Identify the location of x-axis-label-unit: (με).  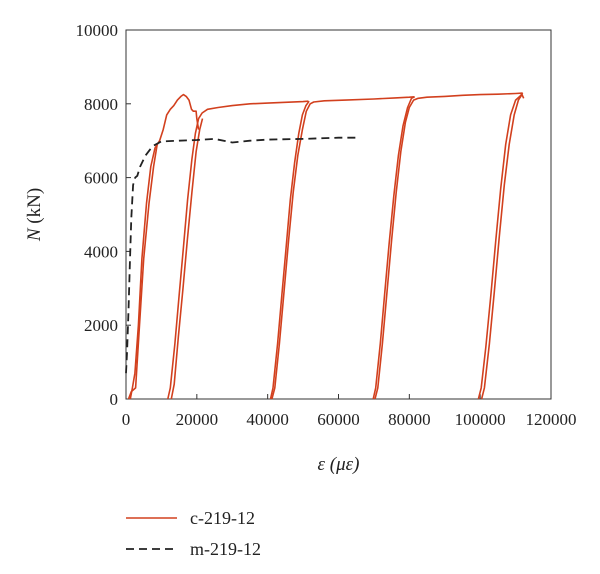
(345, 464).